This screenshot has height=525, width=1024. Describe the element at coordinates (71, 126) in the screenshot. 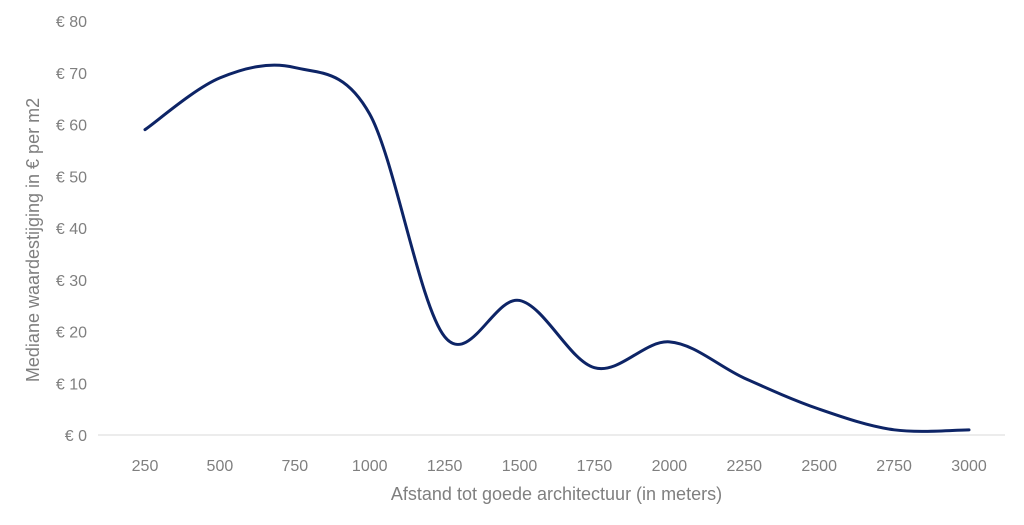

I see `y-tick-label: € 60` at that location.